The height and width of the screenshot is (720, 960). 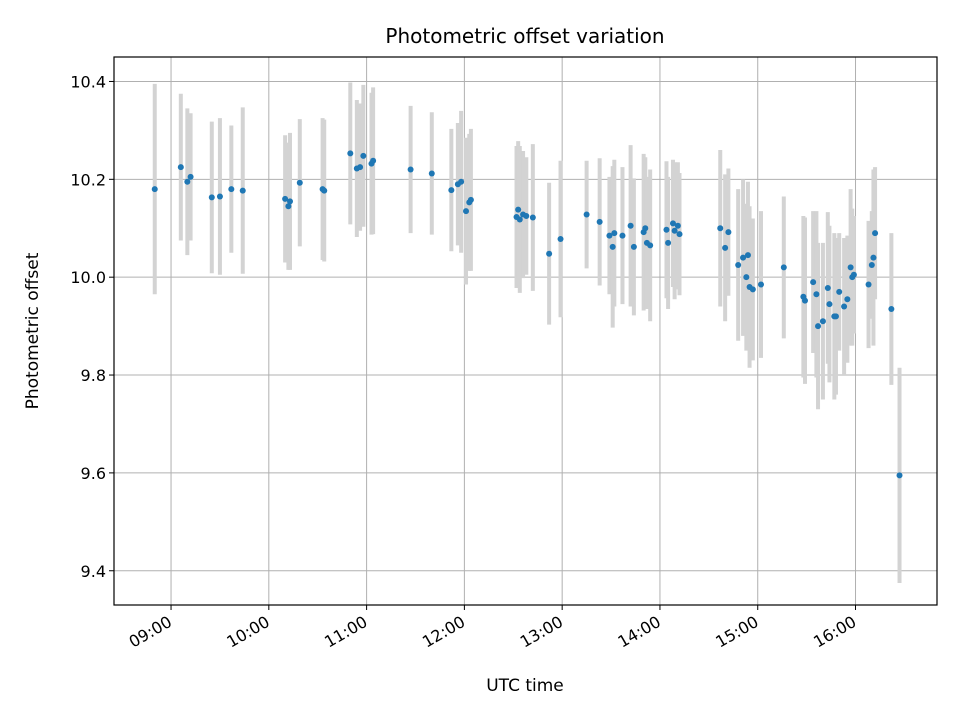 What do you see at coordinates (88, 277) in the screenshot?
I see `y-tick-label: 10.0` at bounding box center [88, 277].